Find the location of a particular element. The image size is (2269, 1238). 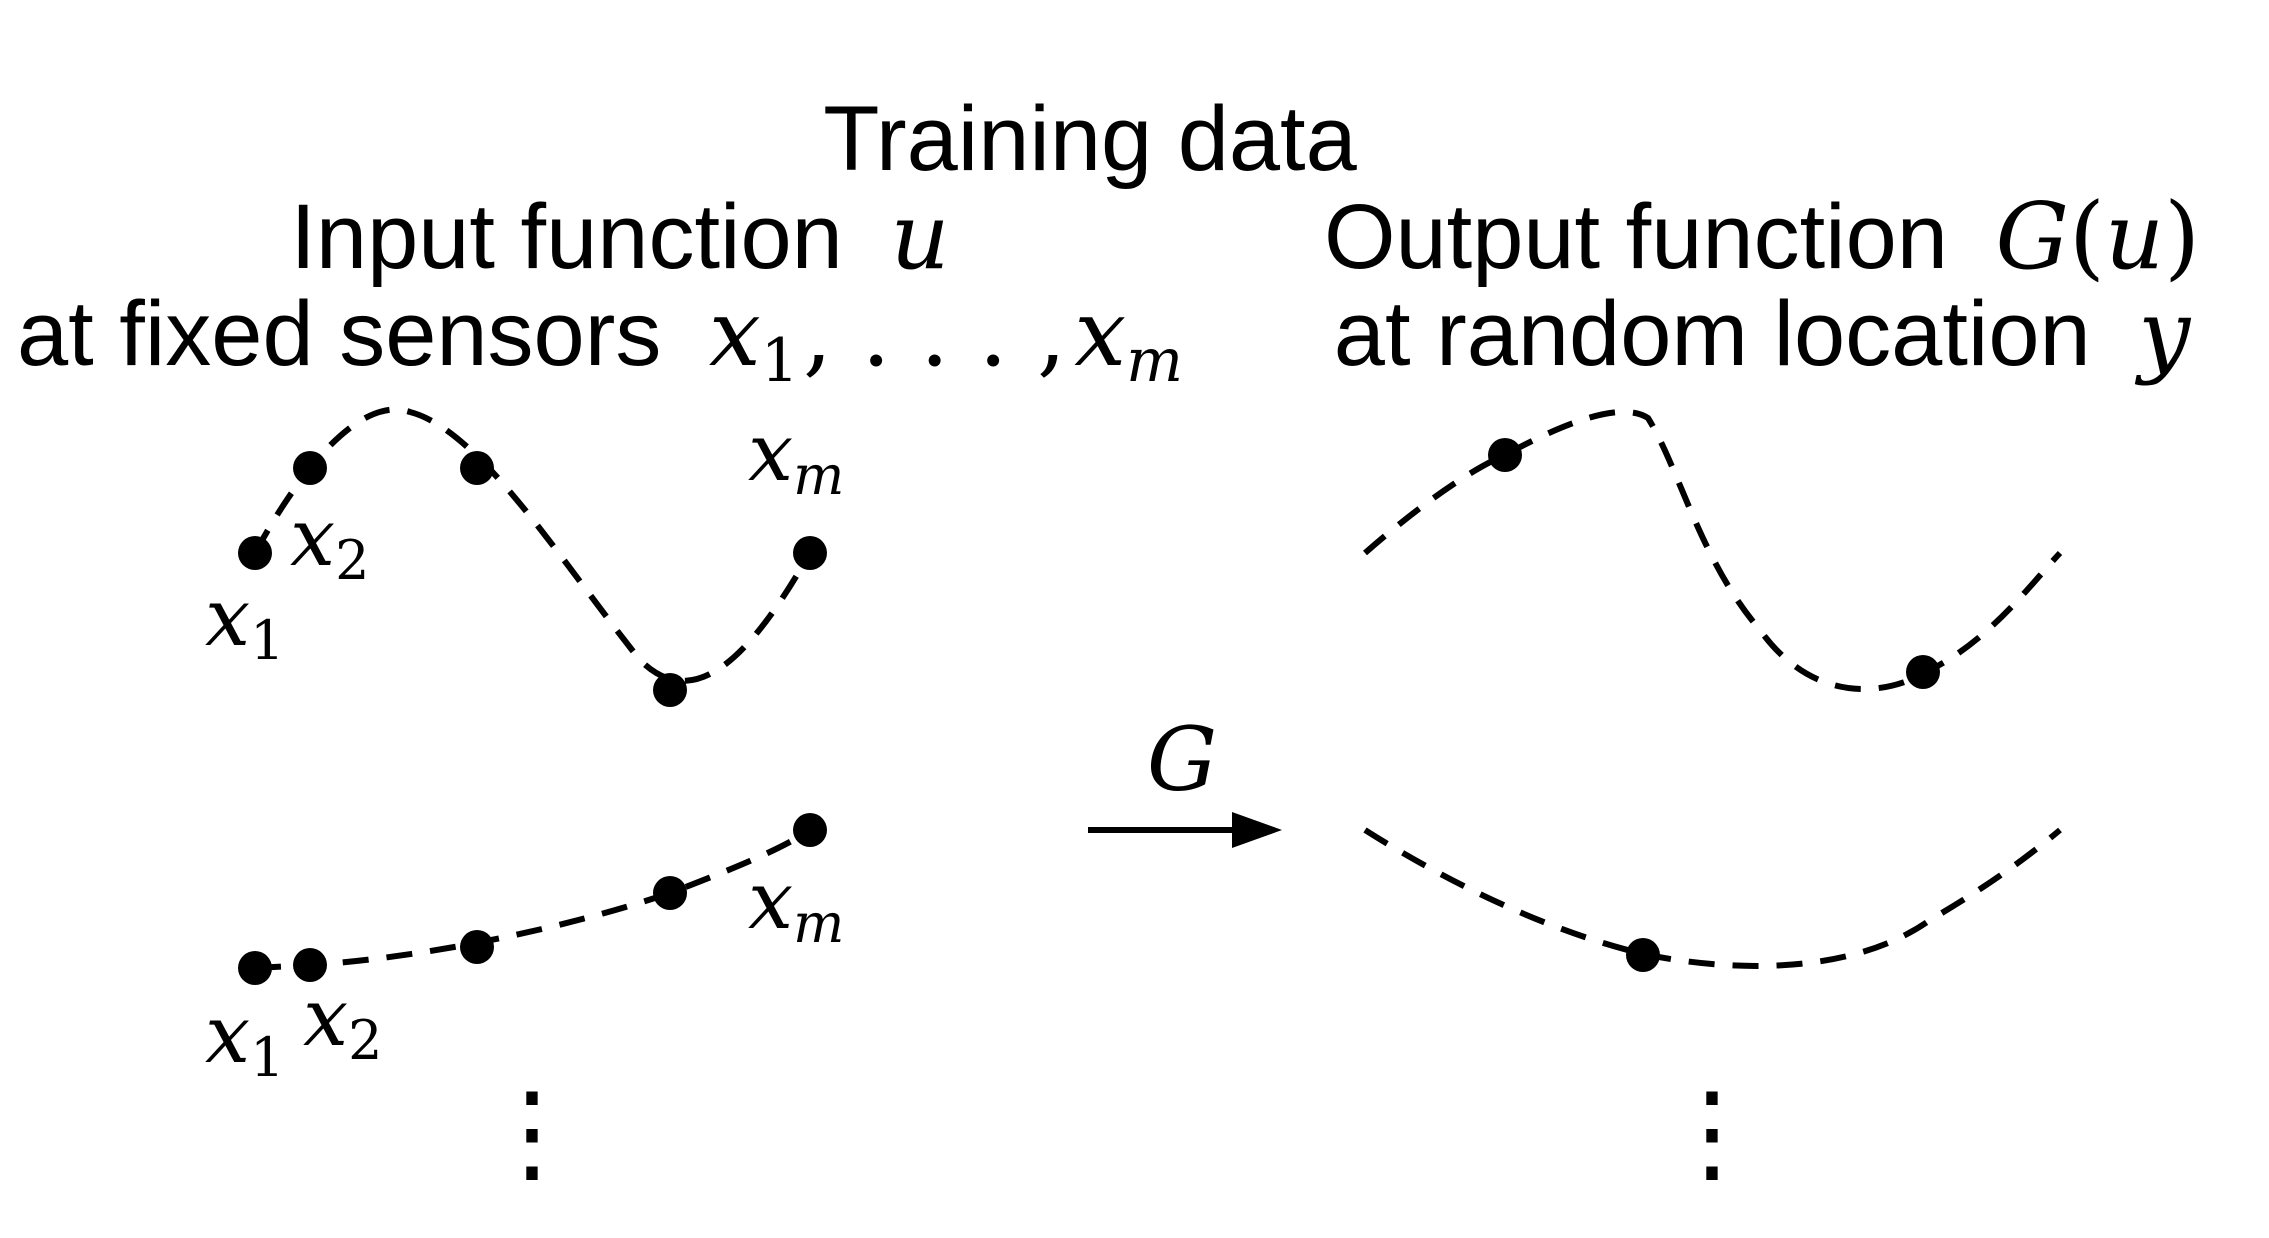

input-example-1: x1 x2 xm is located at coordinates (524, 556).